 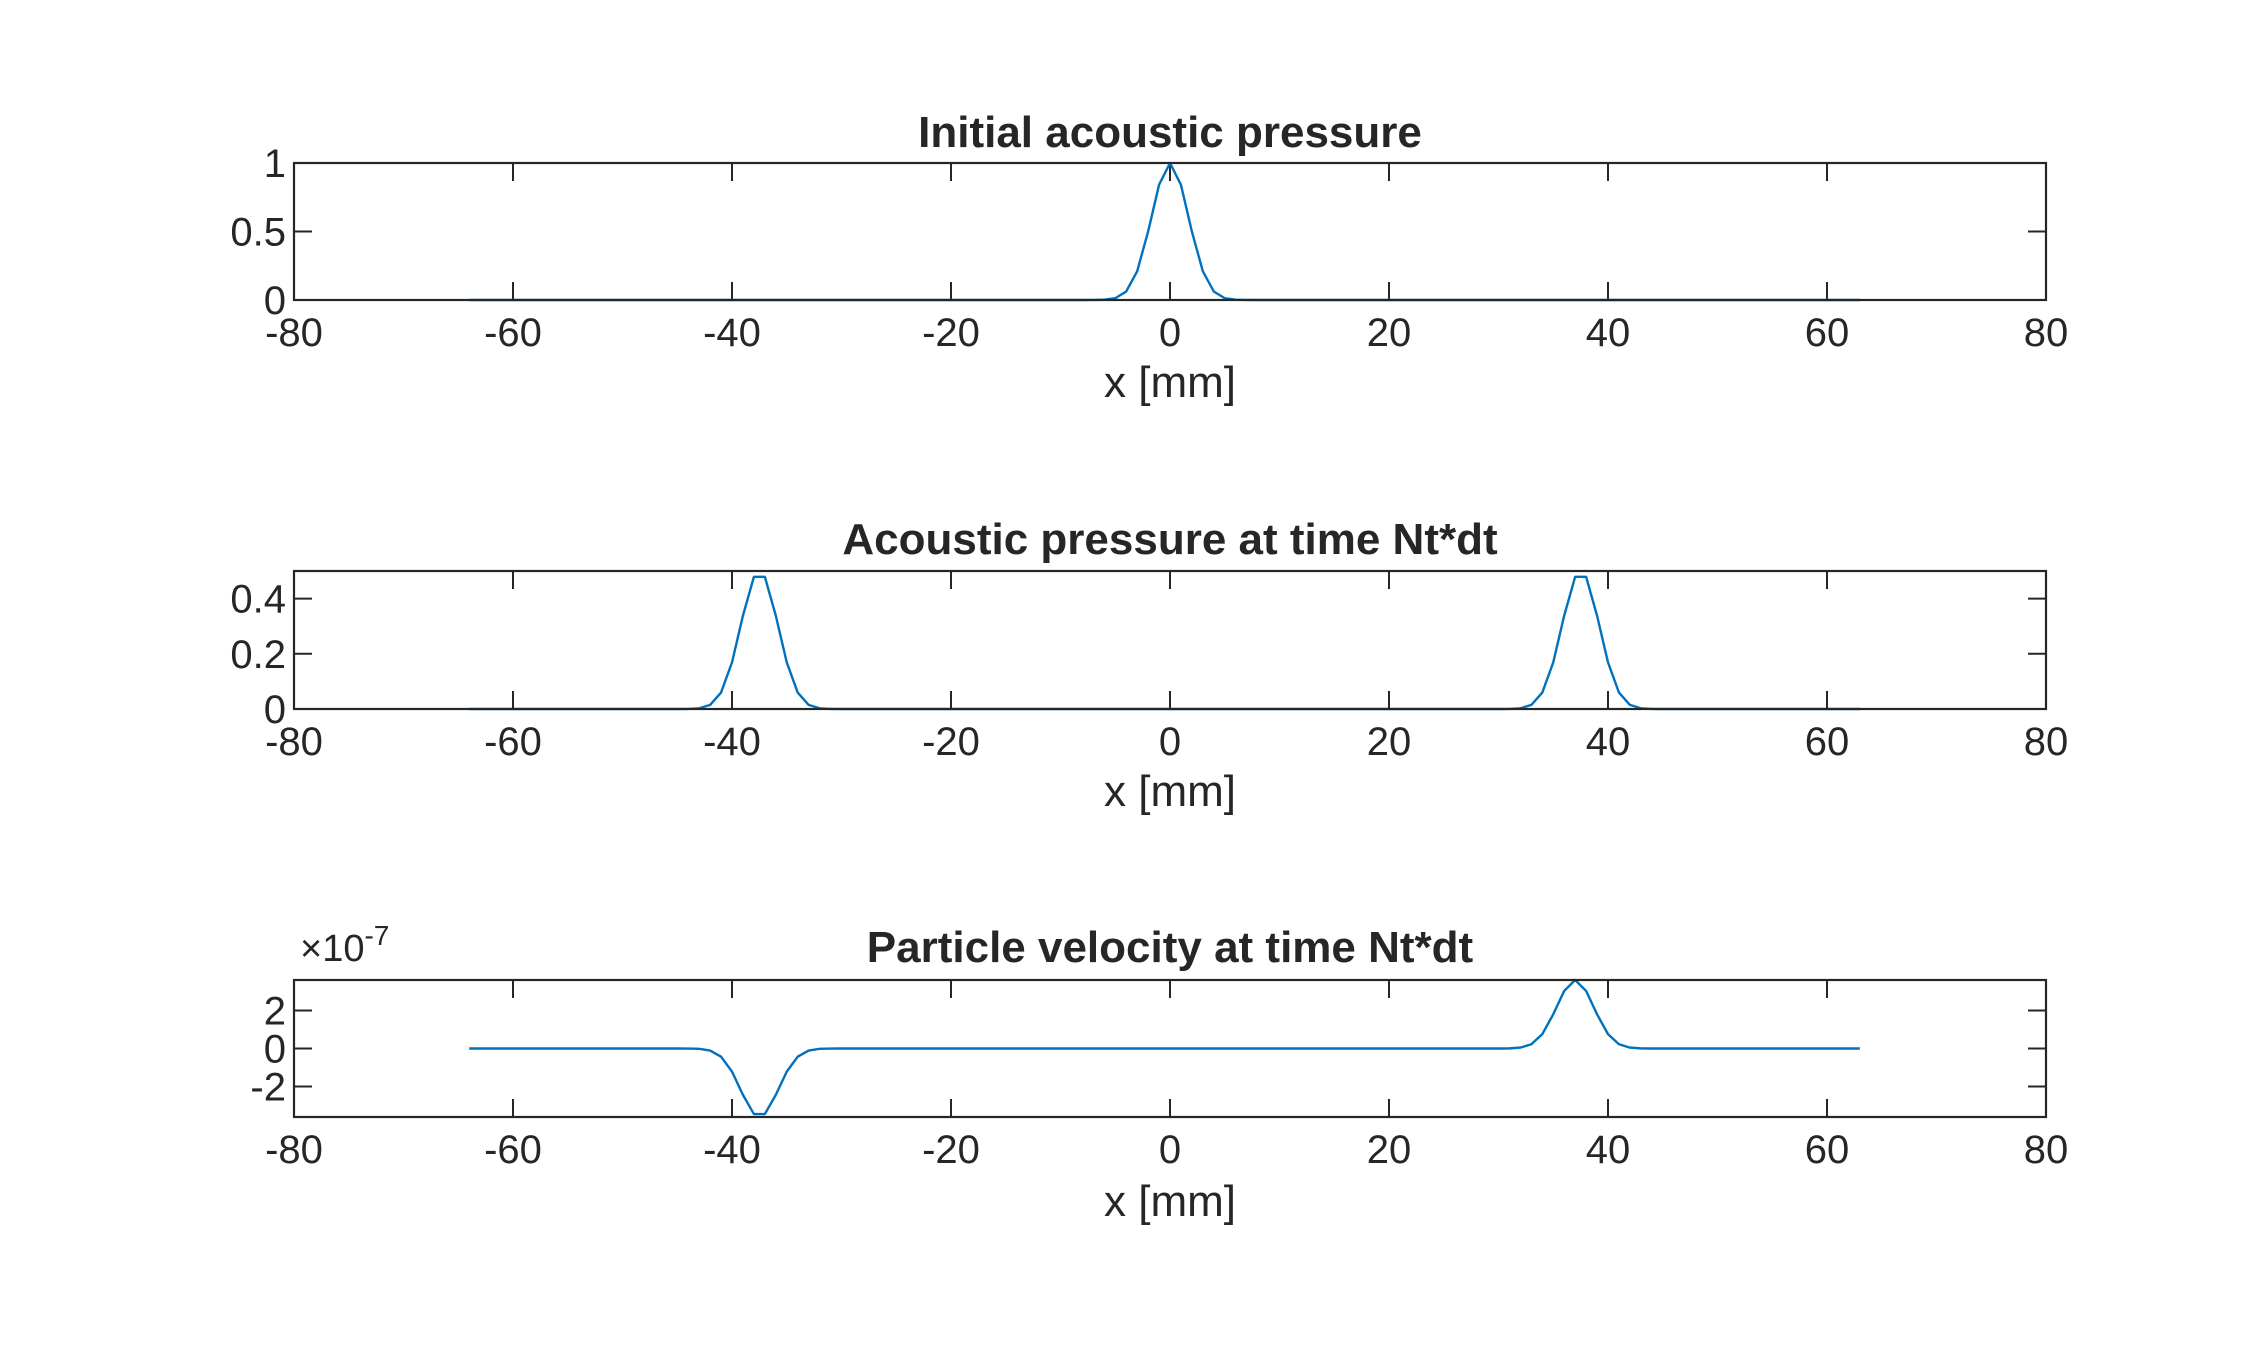 I want to click on ticks: -80 -60 -40 -20 0 20 40 60 80-202, so click(x=1159, y=1076).